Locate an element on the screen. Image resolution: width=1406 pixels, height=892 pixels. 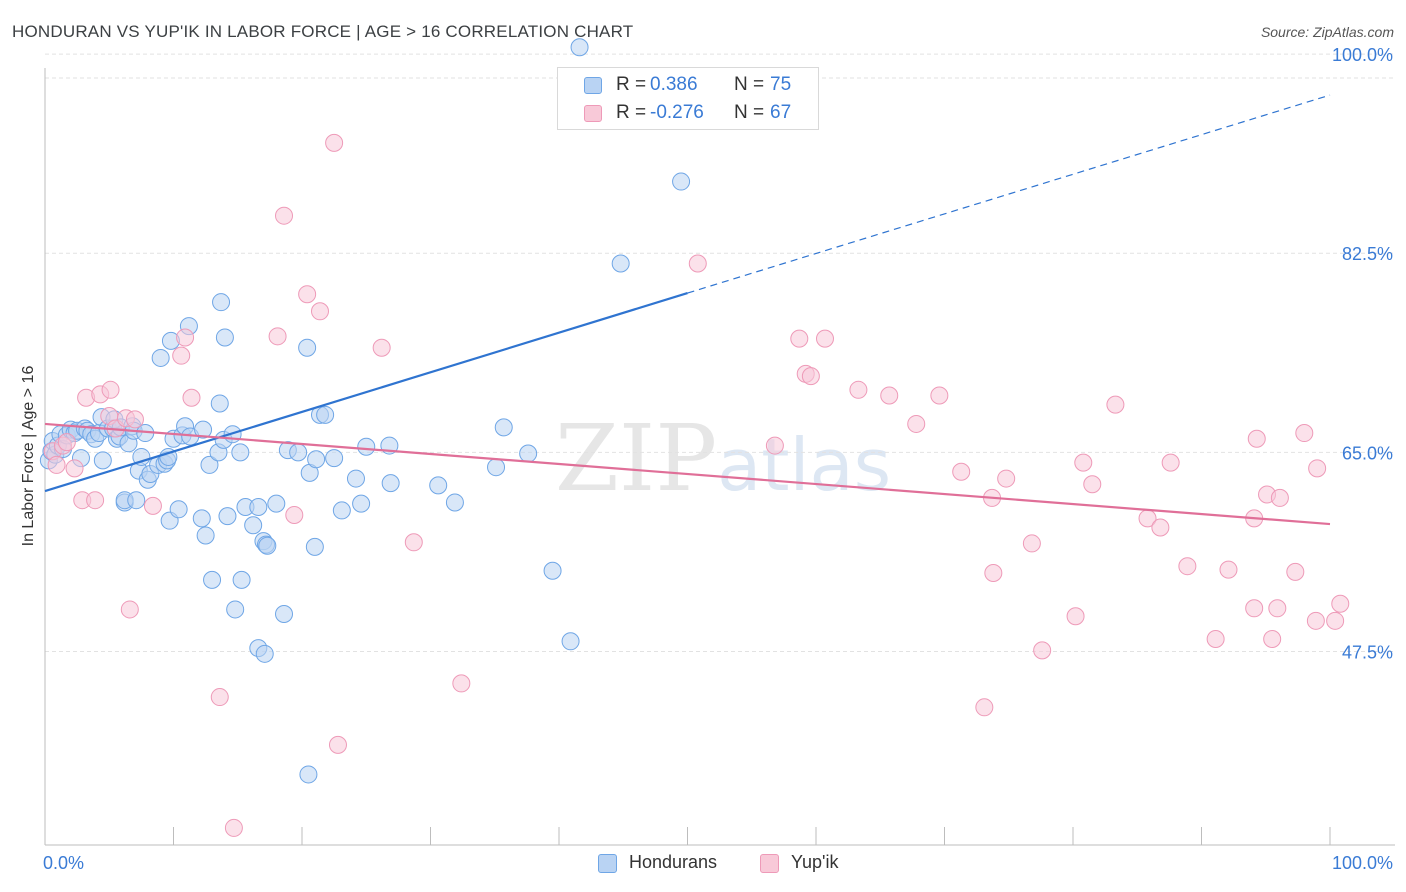
y-tick-label: 47.5% is located at coordinates (1367, 653).